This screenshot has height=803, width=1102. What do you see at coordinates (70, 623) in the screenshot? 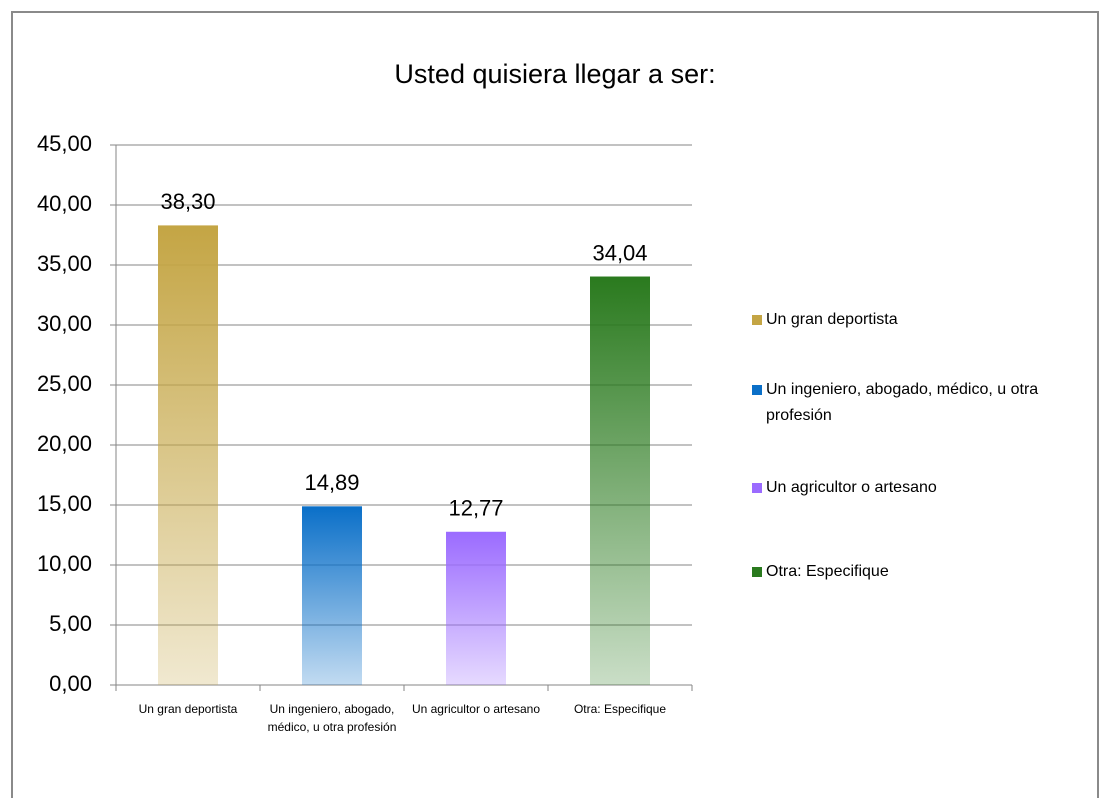
I see `y-tick-label: 5,00` at bounding box center [70, 623].